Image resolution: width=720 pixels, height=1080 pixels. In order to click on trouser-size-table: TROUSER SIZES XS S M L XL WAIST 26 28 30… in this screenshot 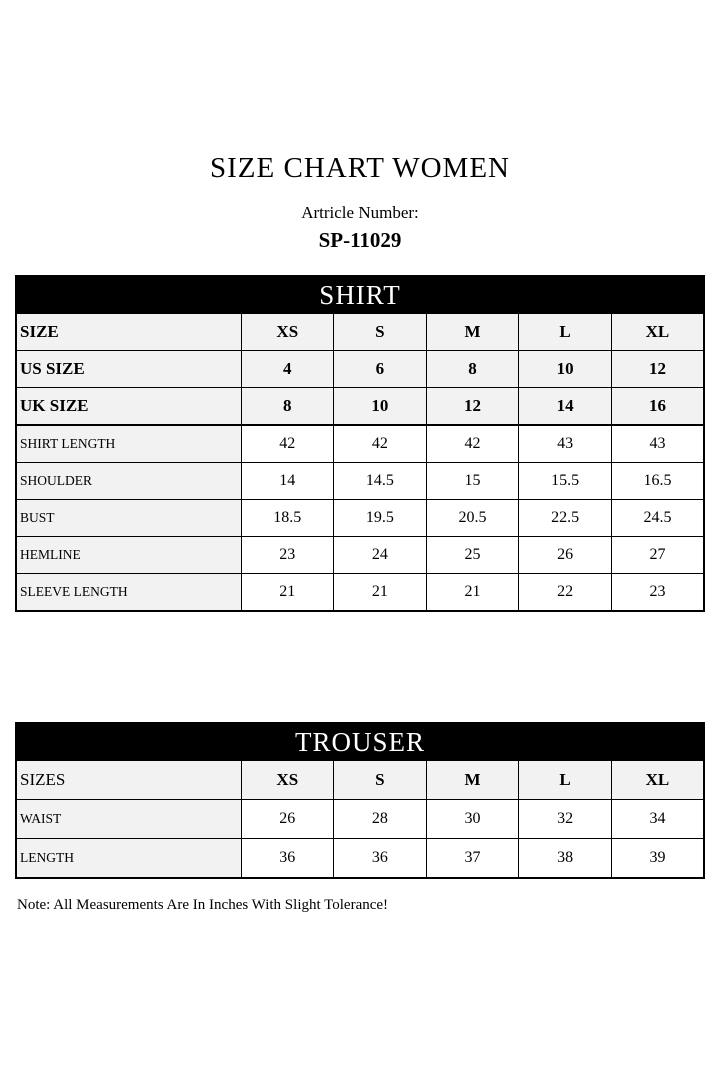, I will do `click(360, 801)`.